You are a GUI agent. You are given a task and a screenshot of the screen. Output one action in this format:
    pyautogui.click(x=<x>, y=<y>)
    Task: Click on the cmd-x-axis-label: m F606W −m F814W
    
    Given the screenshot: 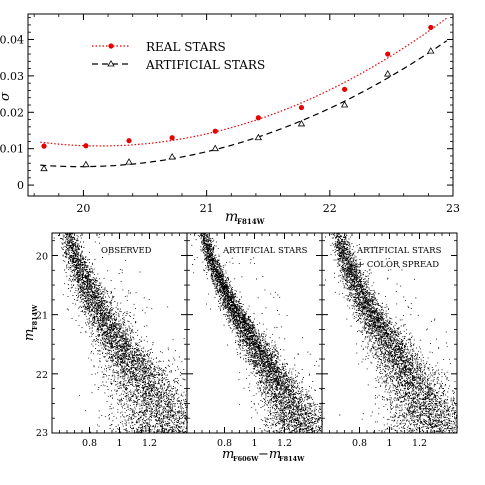 What is the action you would take?
    pyautogui.click(x=263, y=455)
    